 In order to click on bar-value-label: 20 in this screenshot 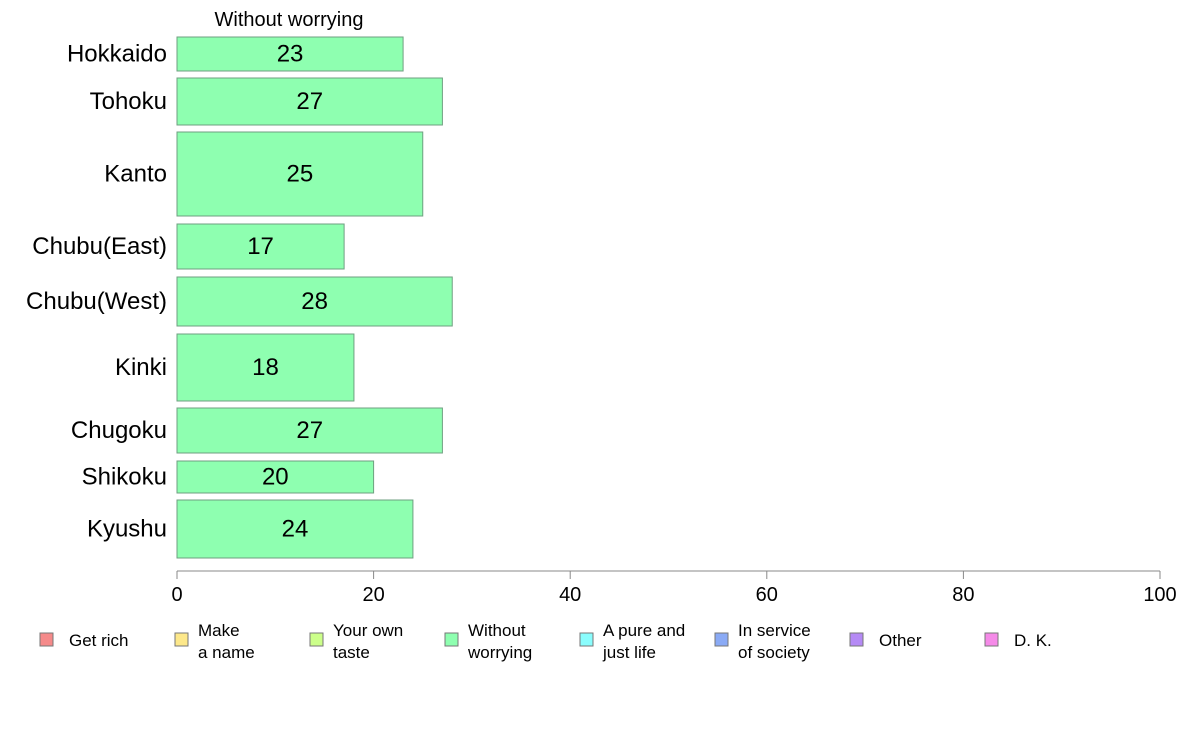, I will do `click(275, 476)`.